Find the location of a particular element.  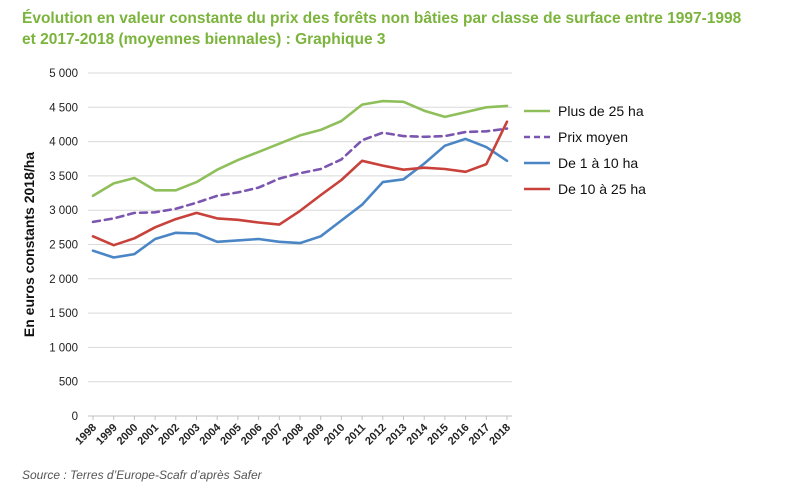

x-tick-label: 2018 is located at coordinates (500, 435).